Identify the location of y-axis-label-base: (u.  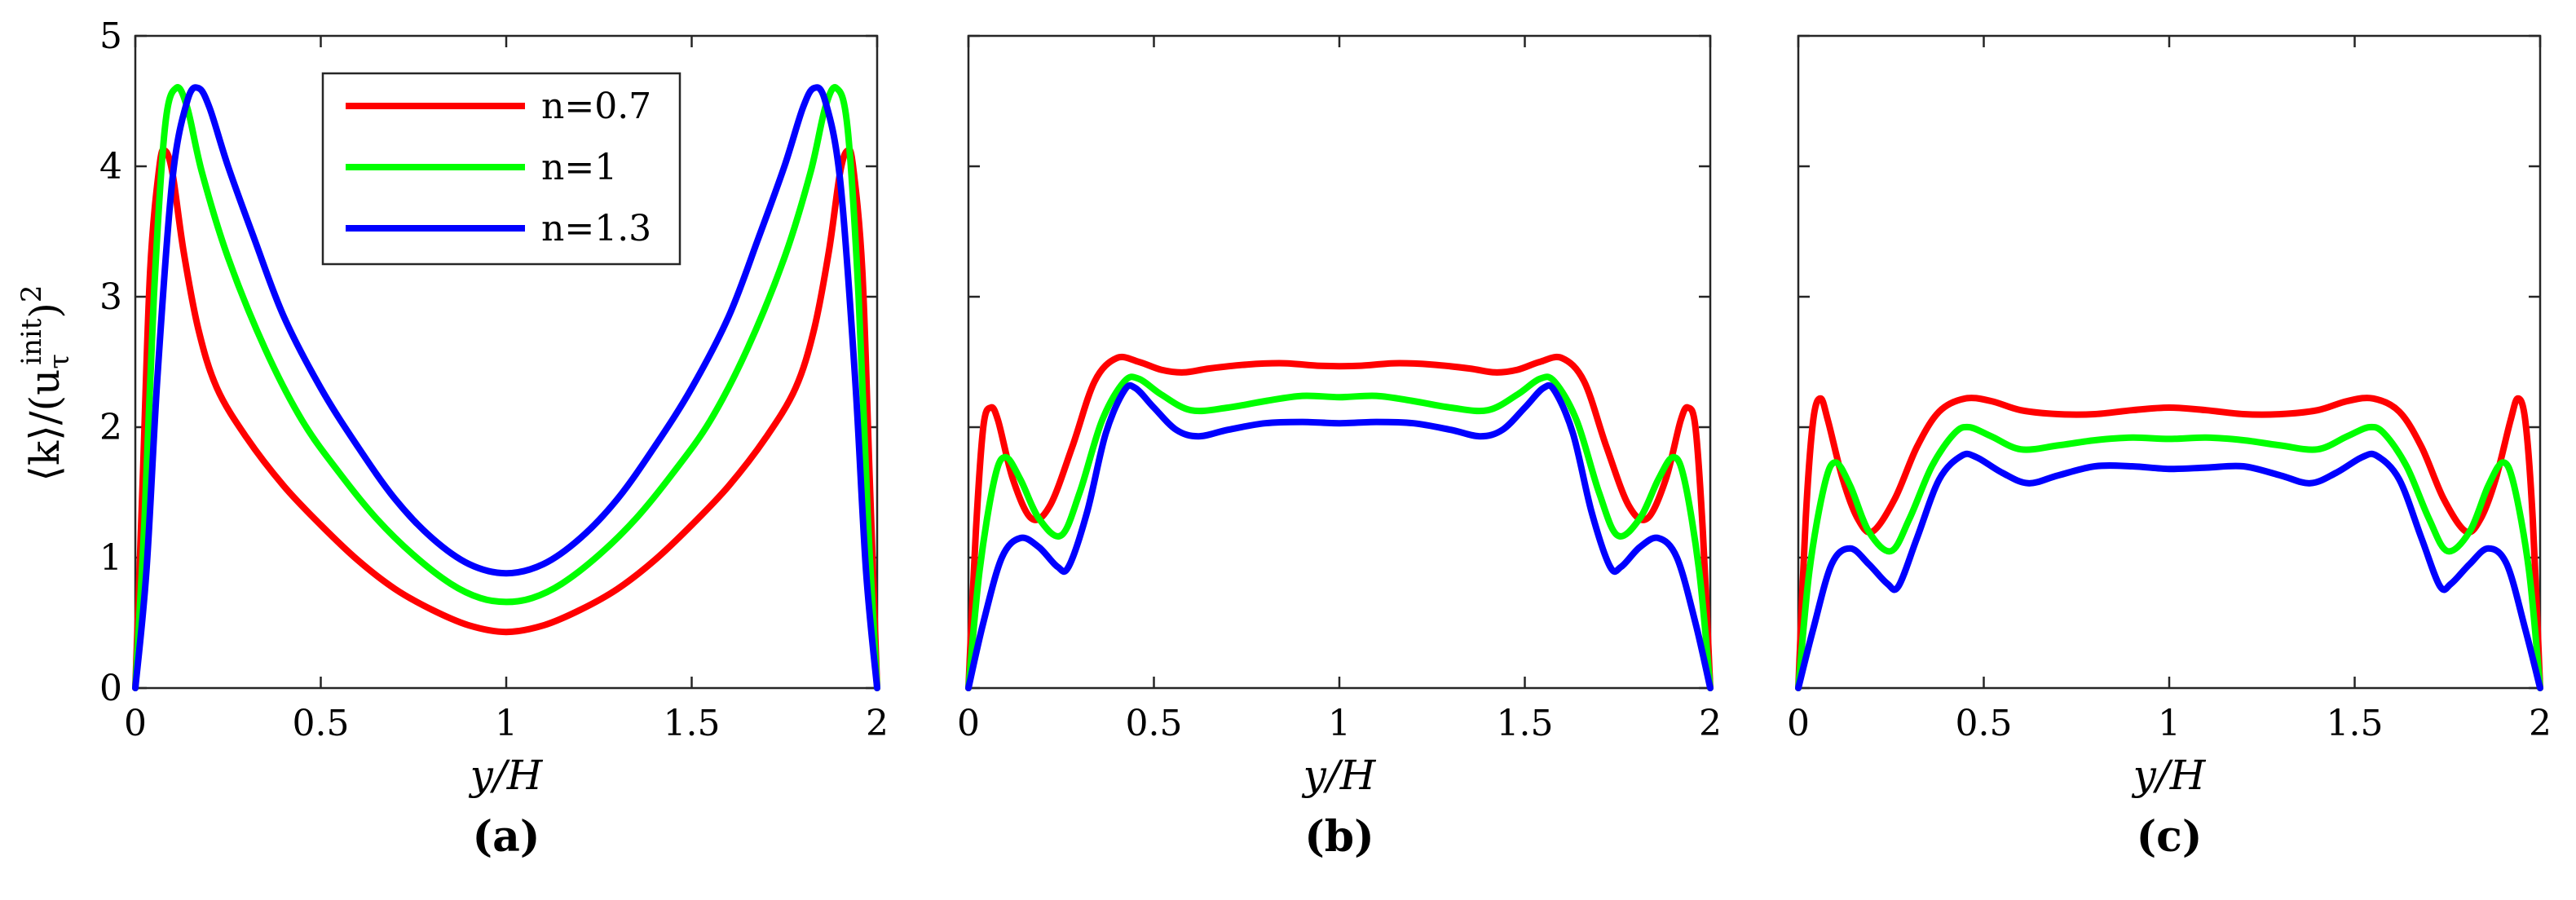
(44, 390).